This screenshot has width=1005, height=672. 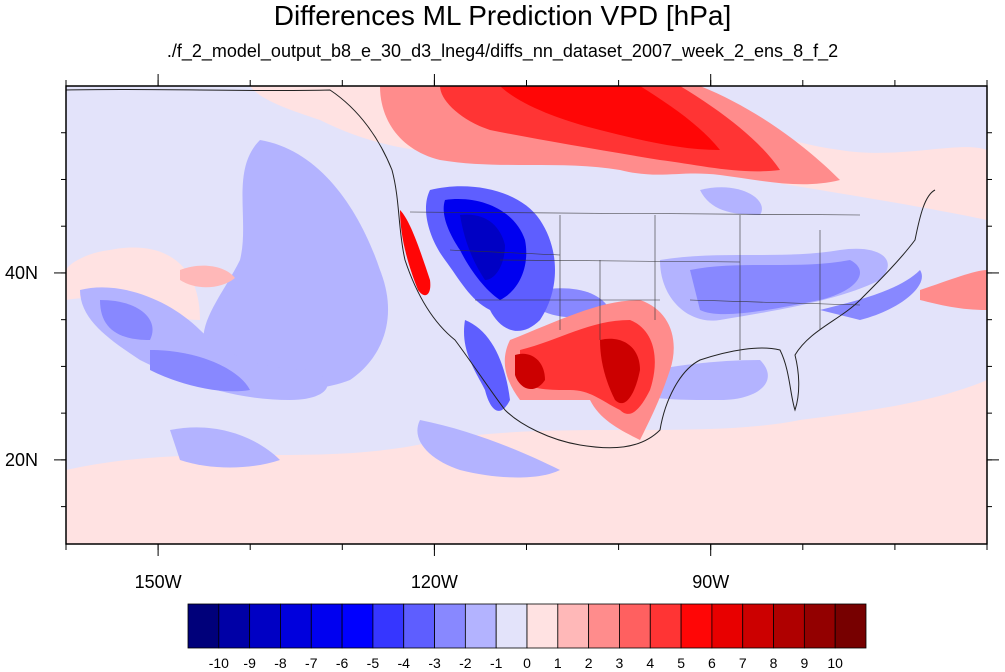 I want to click on colorbar, so click(x=527, y=626).